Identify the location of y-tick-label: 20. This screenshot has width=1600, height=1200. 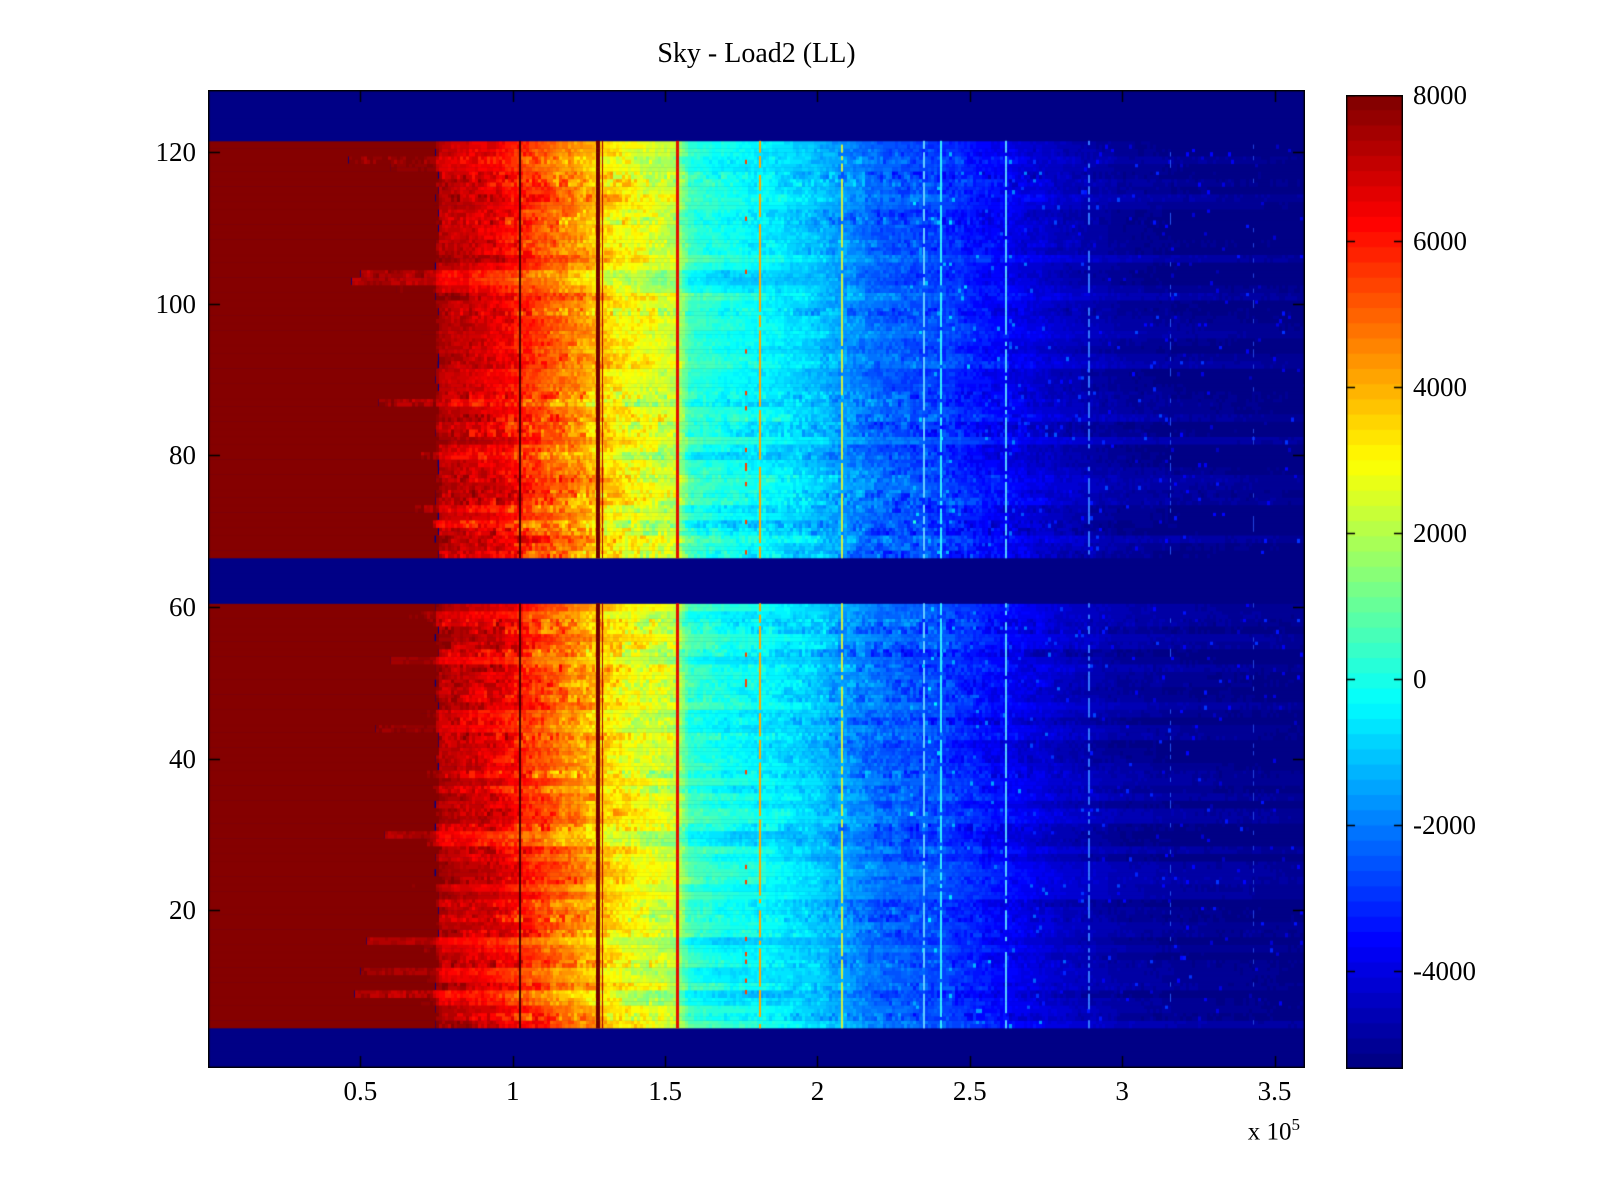
(182, 910).